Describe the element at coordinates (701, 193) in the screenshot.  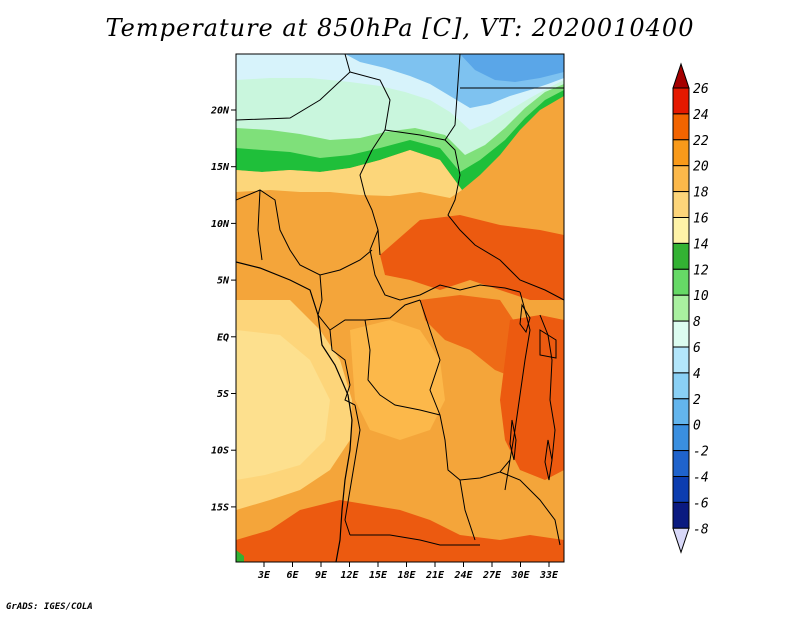
I see `colorbar-label: 18` at that location.